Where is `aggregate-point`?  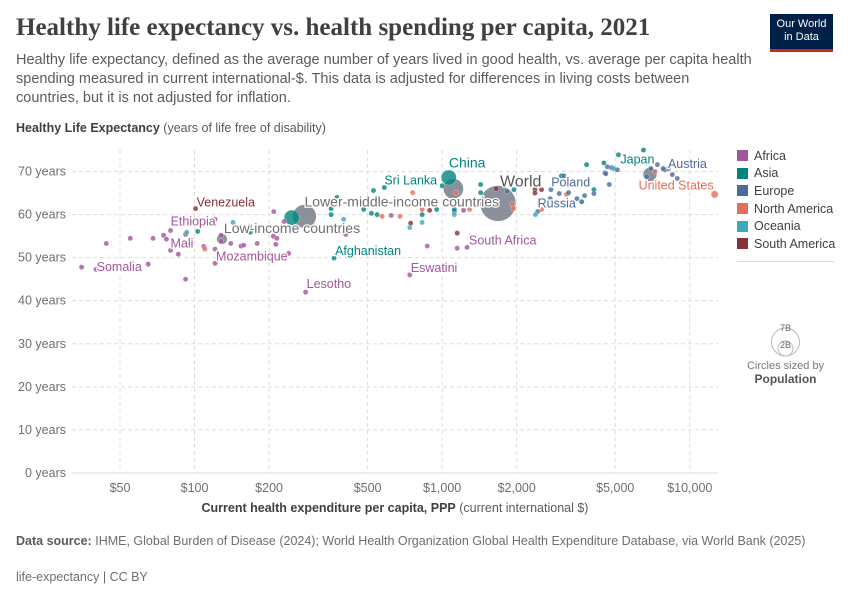
aggregate-point is located at coordinates (498, 203).